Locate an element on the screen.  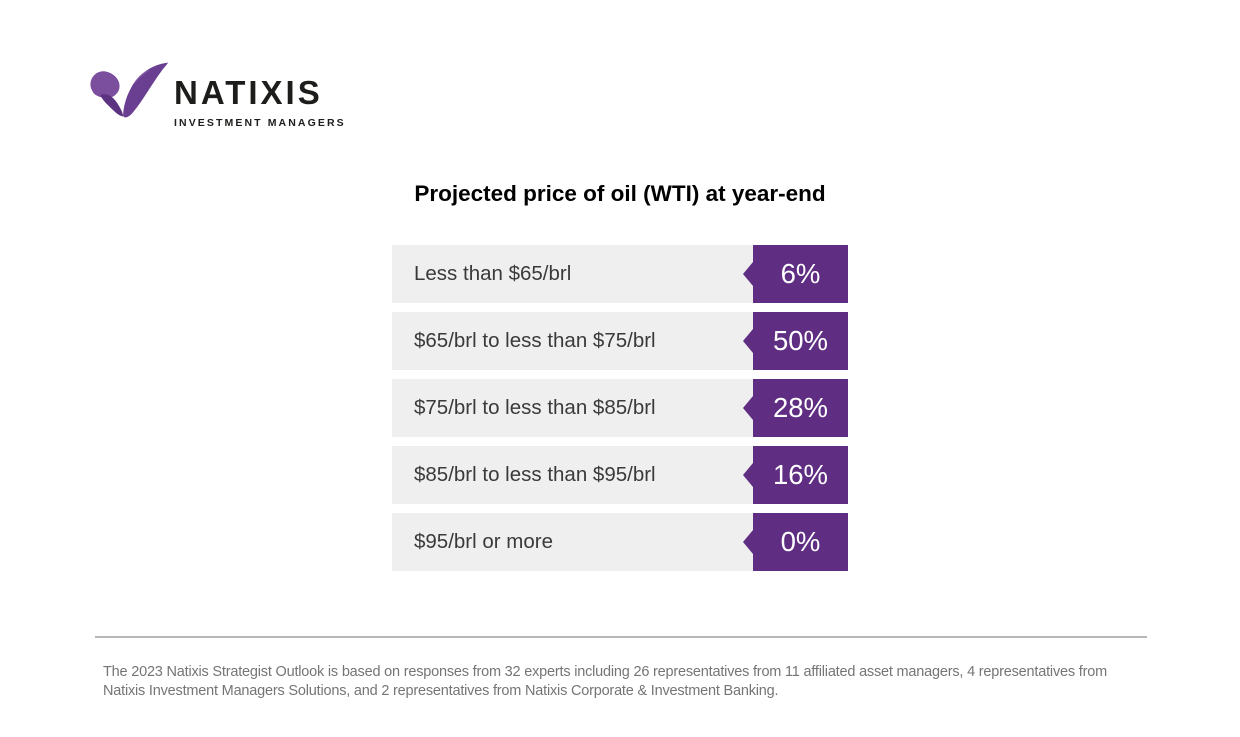
survey-row: $85/brl to less than $95/brl 16% is located at coordinates (620, 475).